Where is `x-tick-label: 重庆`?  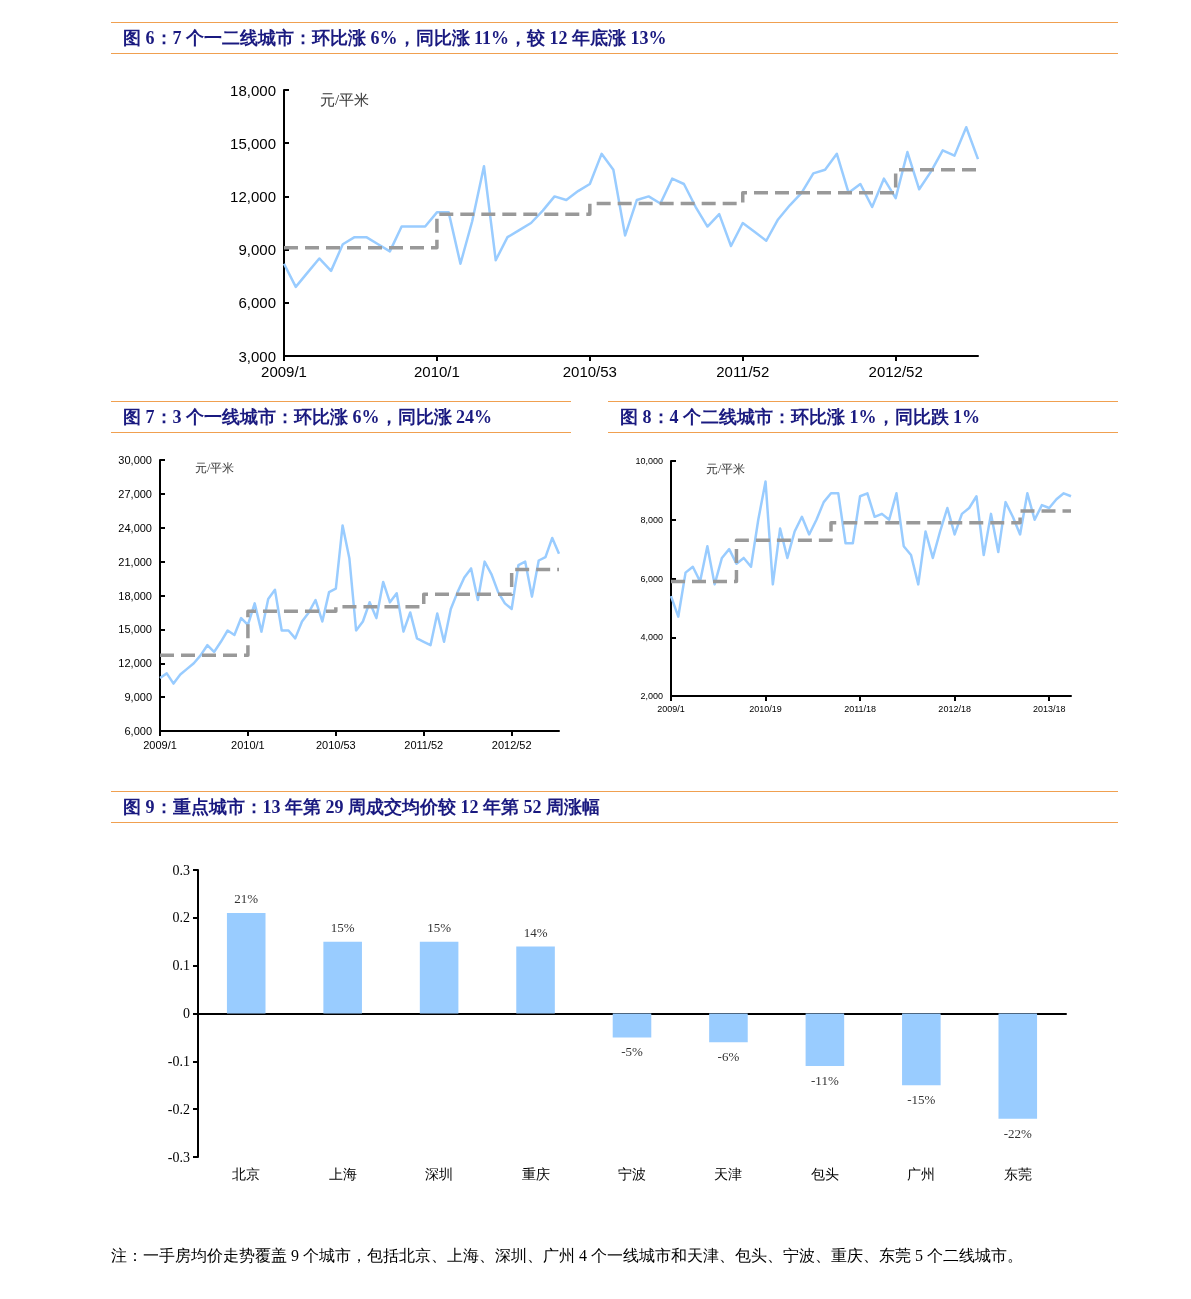
x-tick-label: 重庆 is located at coordinates (535, 1174).